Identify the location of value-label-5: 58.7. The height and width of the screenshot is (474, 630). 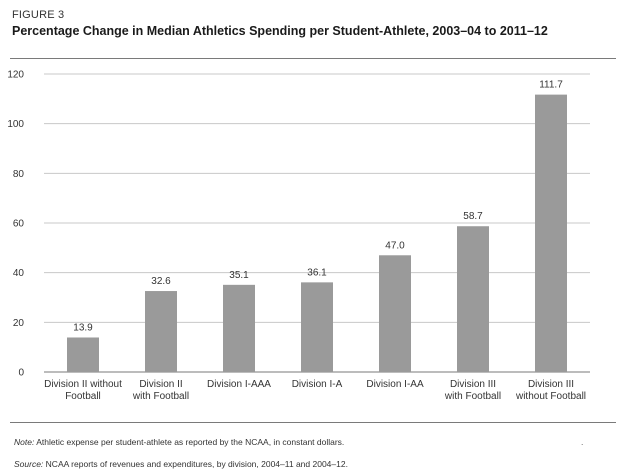
(473, 216).